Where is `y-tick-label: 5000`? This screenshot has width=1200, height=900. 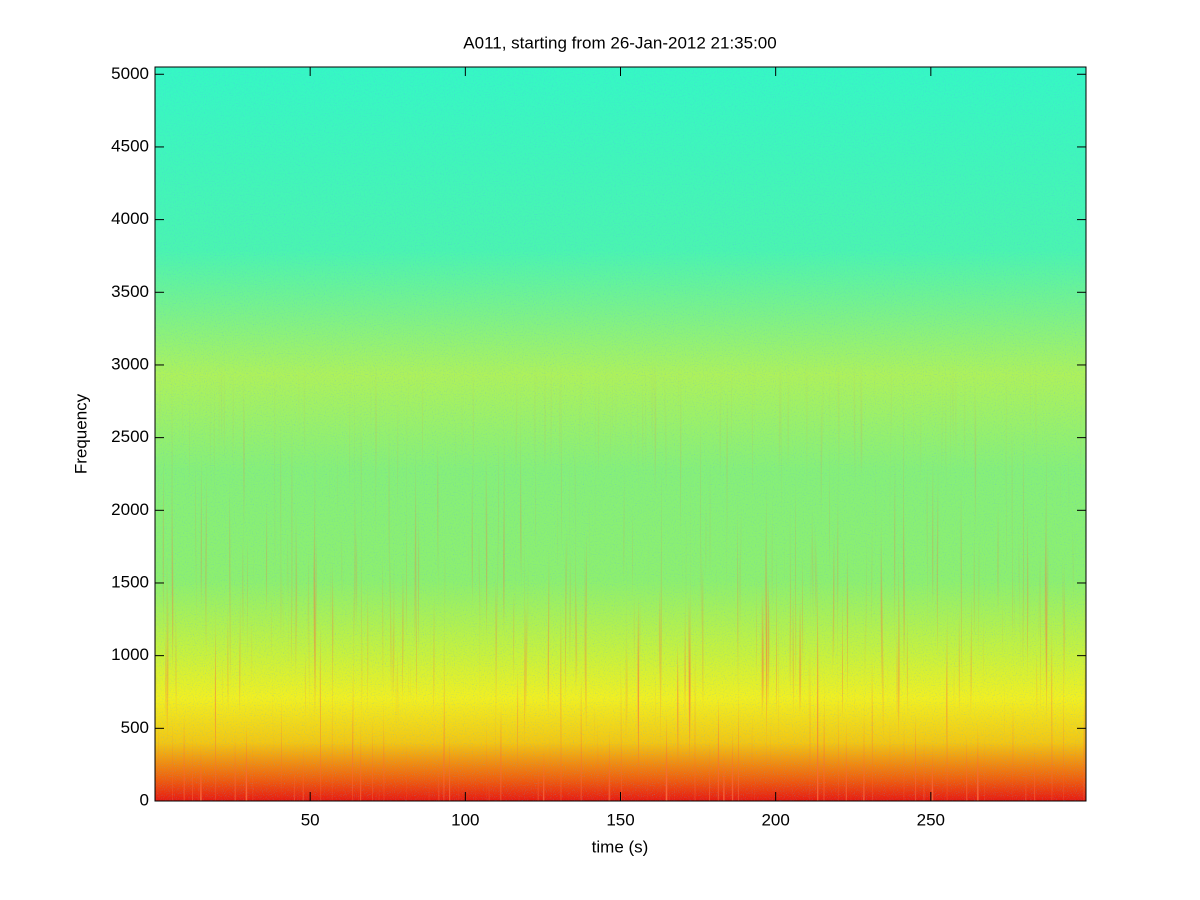 y-tick-label: 5000 is located at coordinates (130, 73).